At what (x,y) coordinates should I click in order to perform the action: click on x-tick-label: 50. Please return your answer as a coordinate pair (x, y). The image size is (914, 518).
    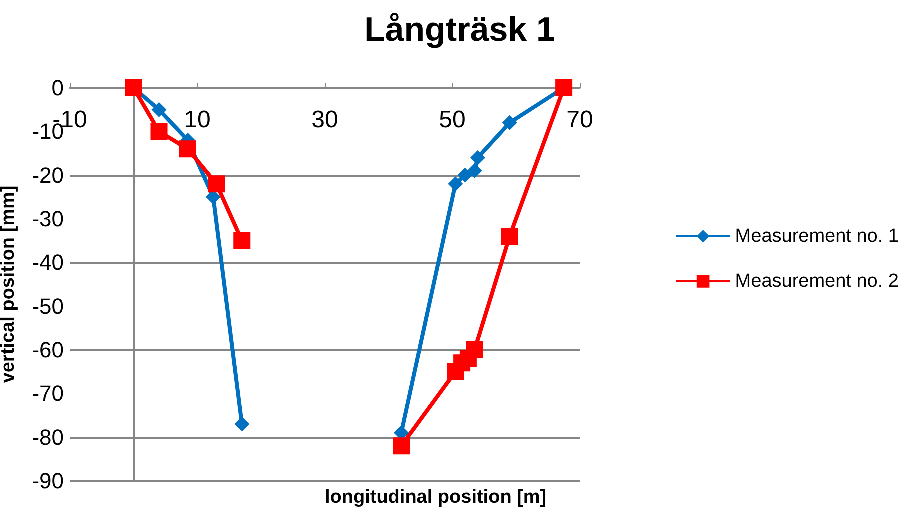
    Looking at the image, I should click on (452, 120).